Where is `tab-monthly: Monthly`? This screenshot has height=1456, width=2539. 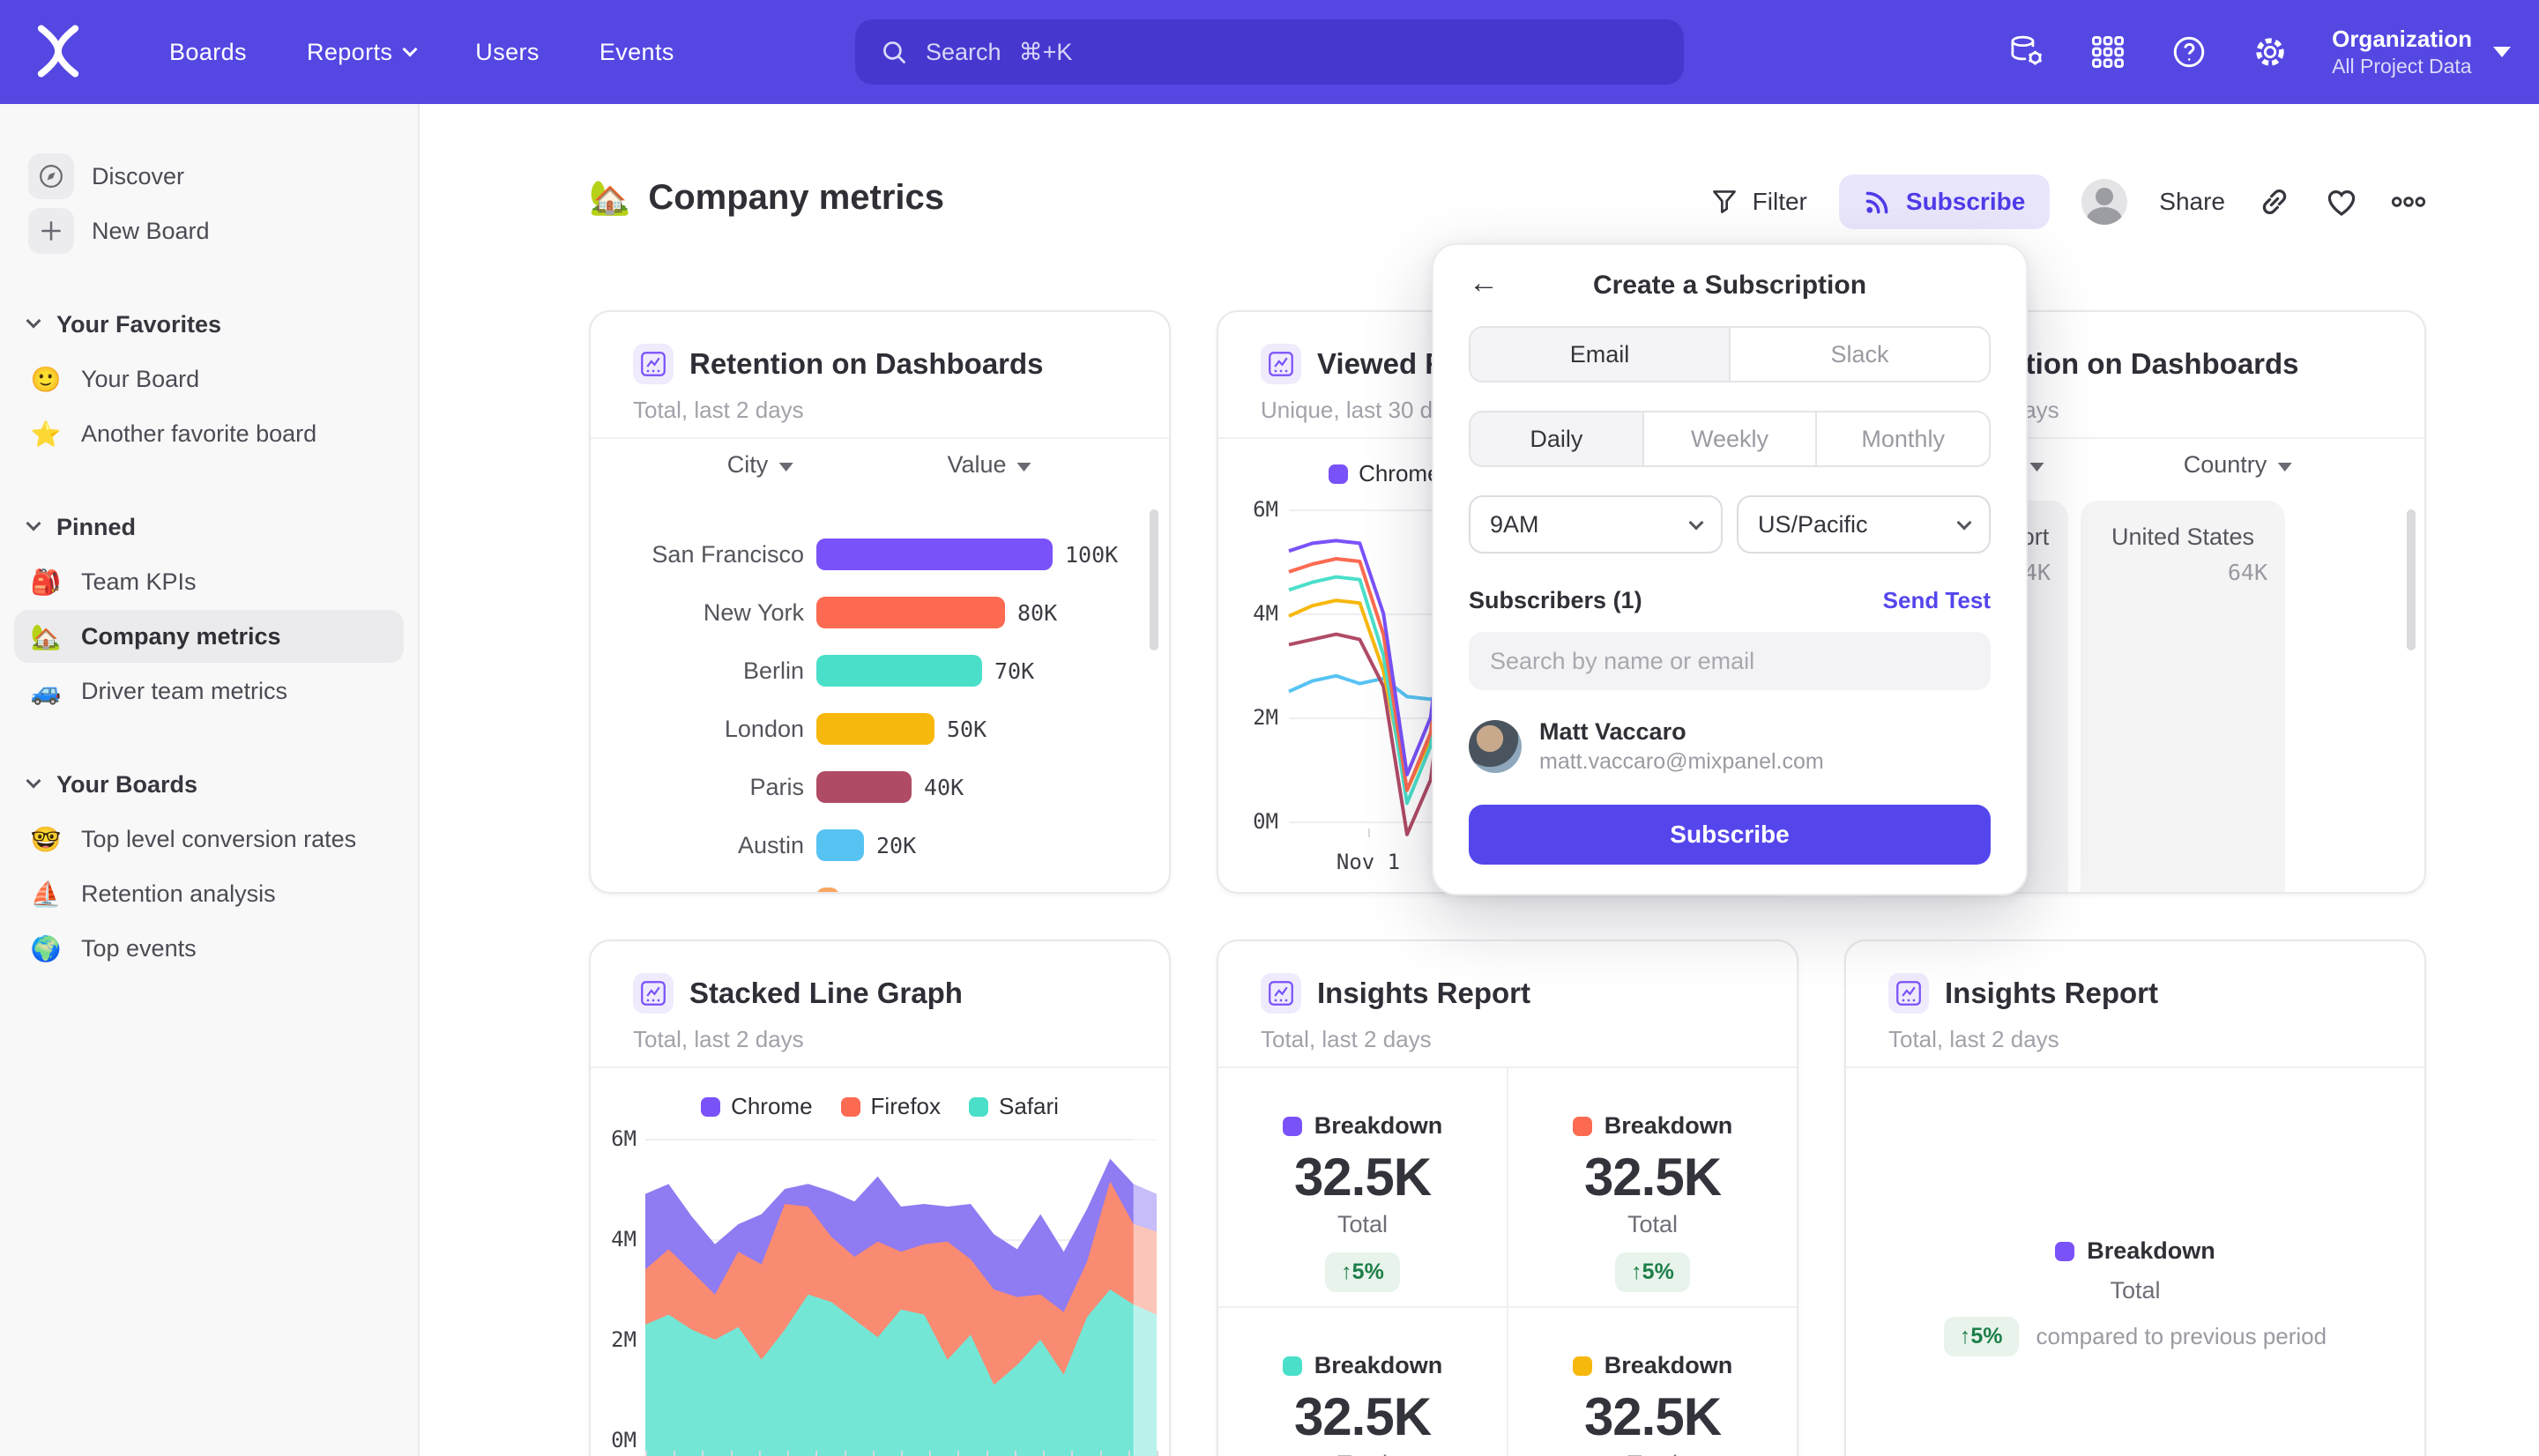
tab-monthly: Monthly is located at coordinates (1902, 438).